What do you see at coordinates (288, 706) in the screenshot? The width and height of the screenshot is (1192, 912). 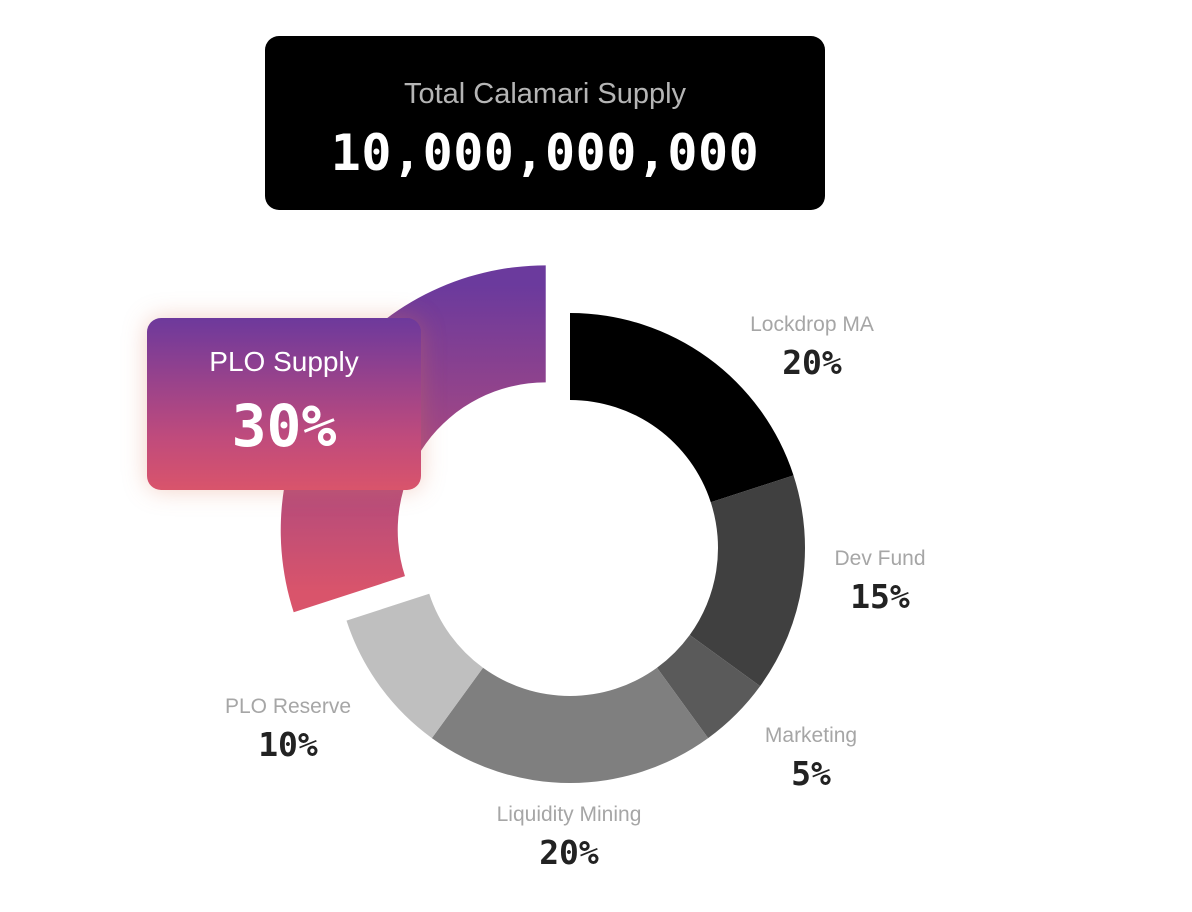 I see `label-plo-reserve-name: PLO Reserve` at bounding box center [288, 706].